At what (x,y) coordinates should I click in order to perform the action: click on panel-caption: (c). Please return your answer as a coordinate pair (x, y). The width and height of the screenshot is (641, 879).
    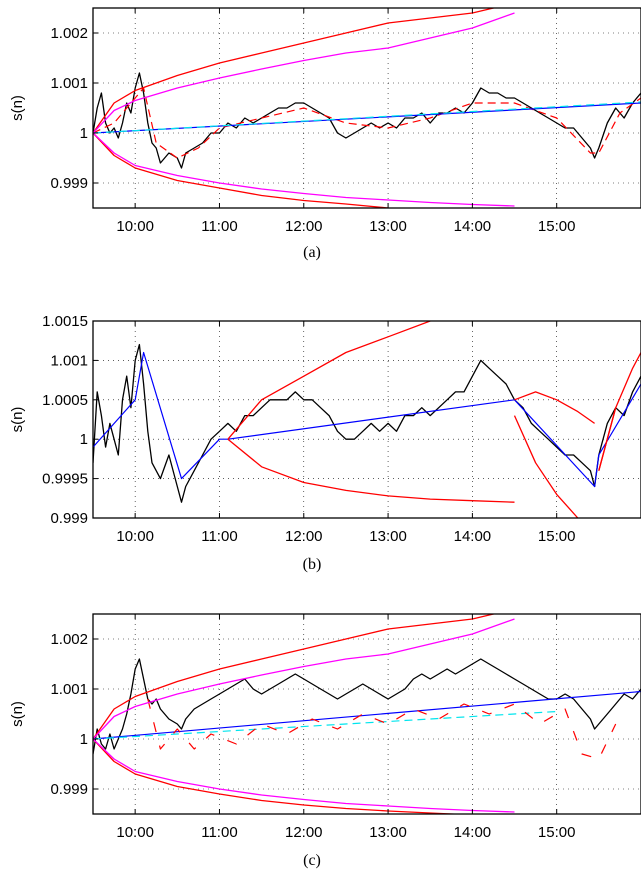
    Looking at the image, I should click on (312, 860).